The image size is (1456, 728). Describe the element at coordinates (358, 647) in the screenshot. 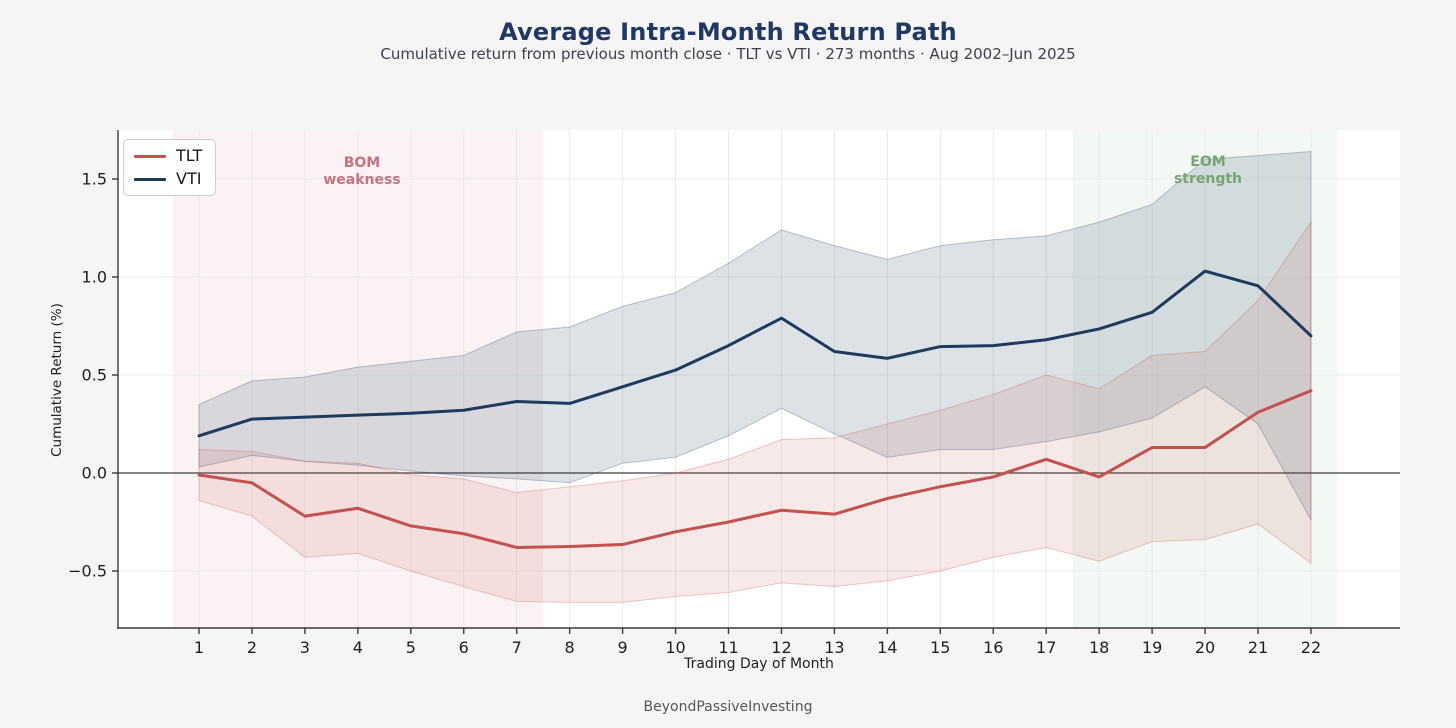

I see `x-tick-label: 4` at that location.